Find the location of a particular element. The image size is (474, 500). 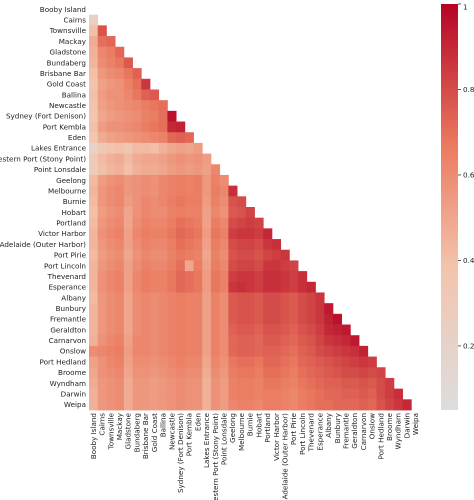

y-tick-label: Geraldton is located at coordinates (68, 329).